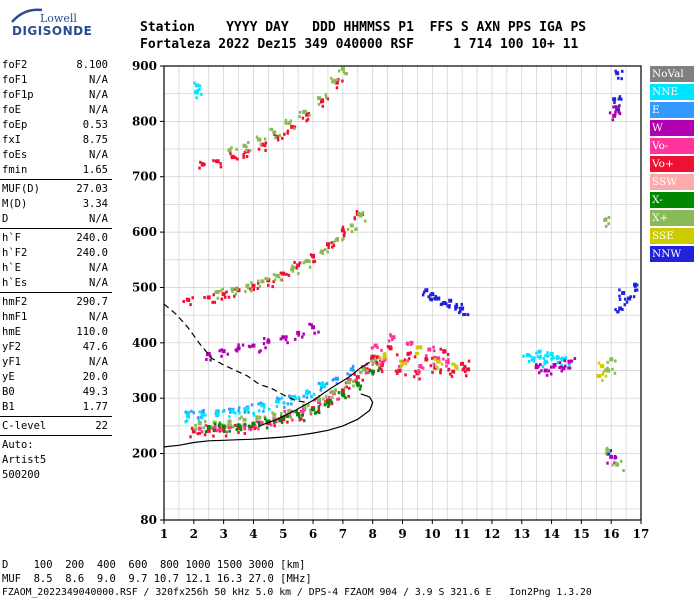 This screenshot has width=700, height=600. Describe the element at coordinates (8, 392) in the screenshot. I see `param-label: B0` at that location.